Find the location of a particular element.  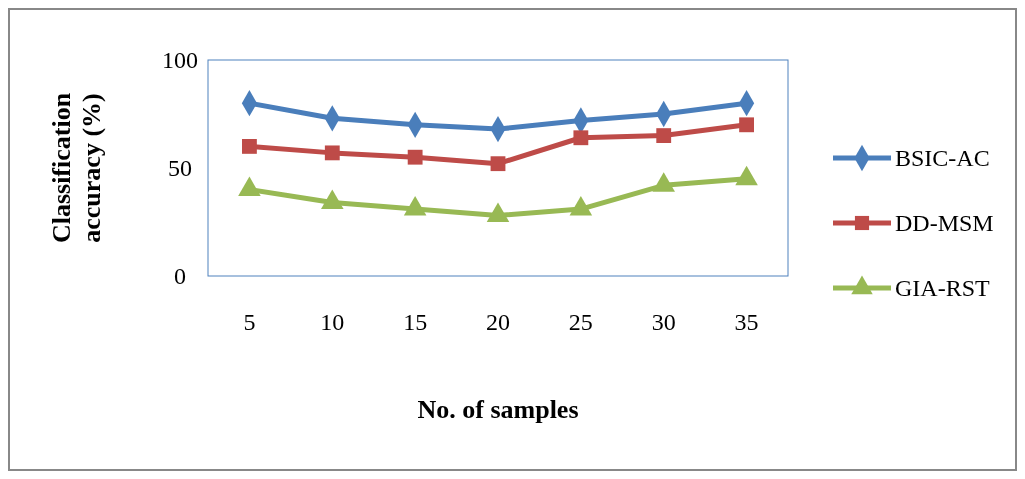

x-tick-label: 25 is located at coordinates (580, 322).